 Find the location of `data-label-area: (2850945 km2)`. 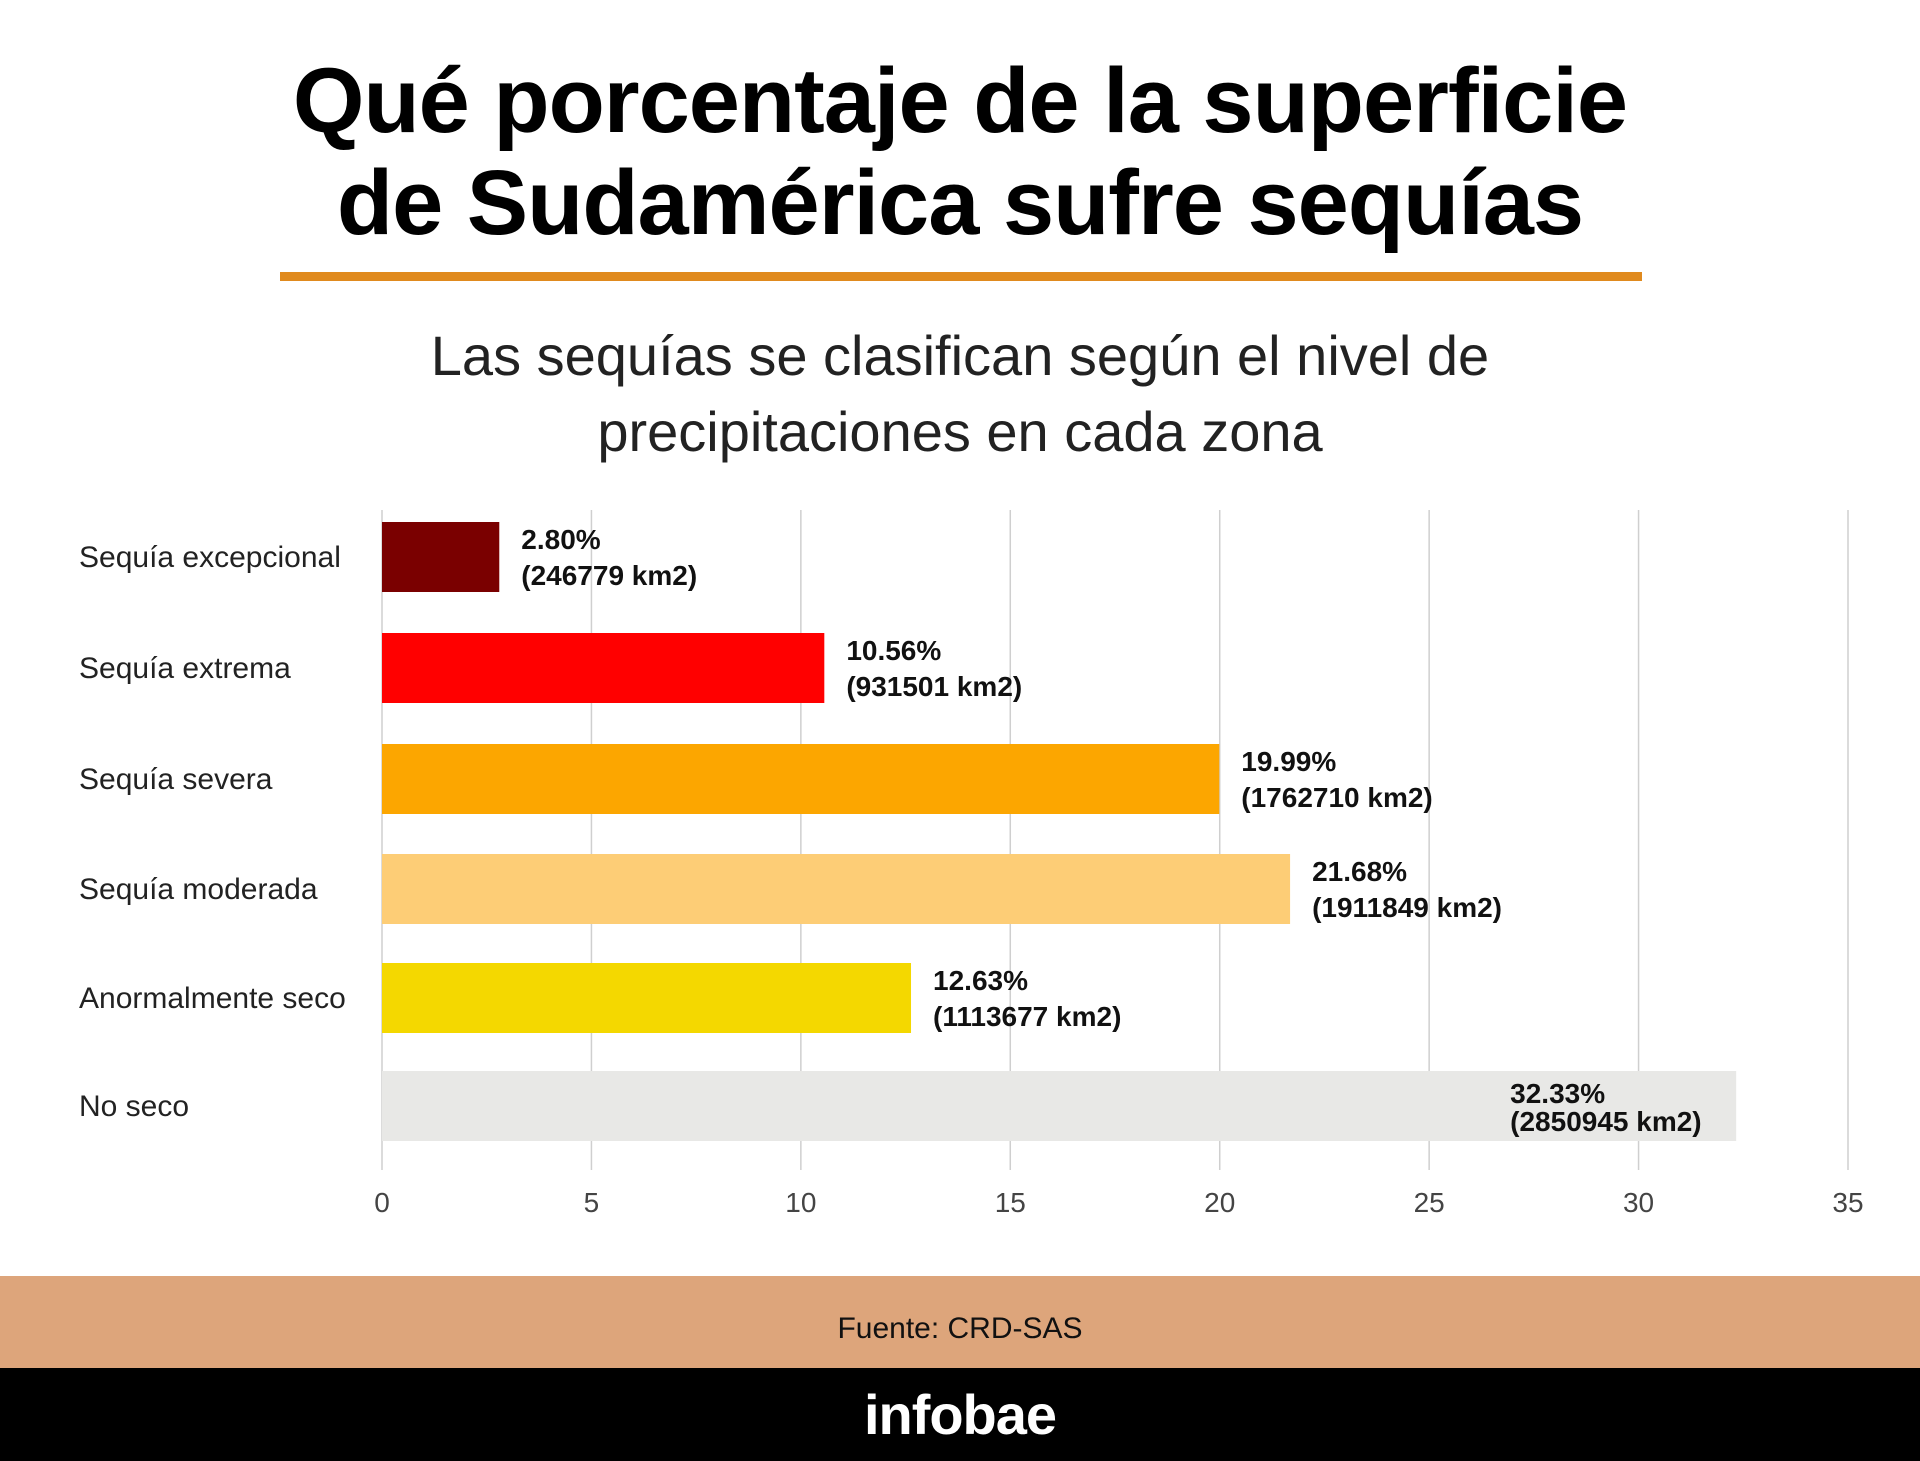

data-label-area: (2850945 km2) is located at coordinates (1605, 1121).